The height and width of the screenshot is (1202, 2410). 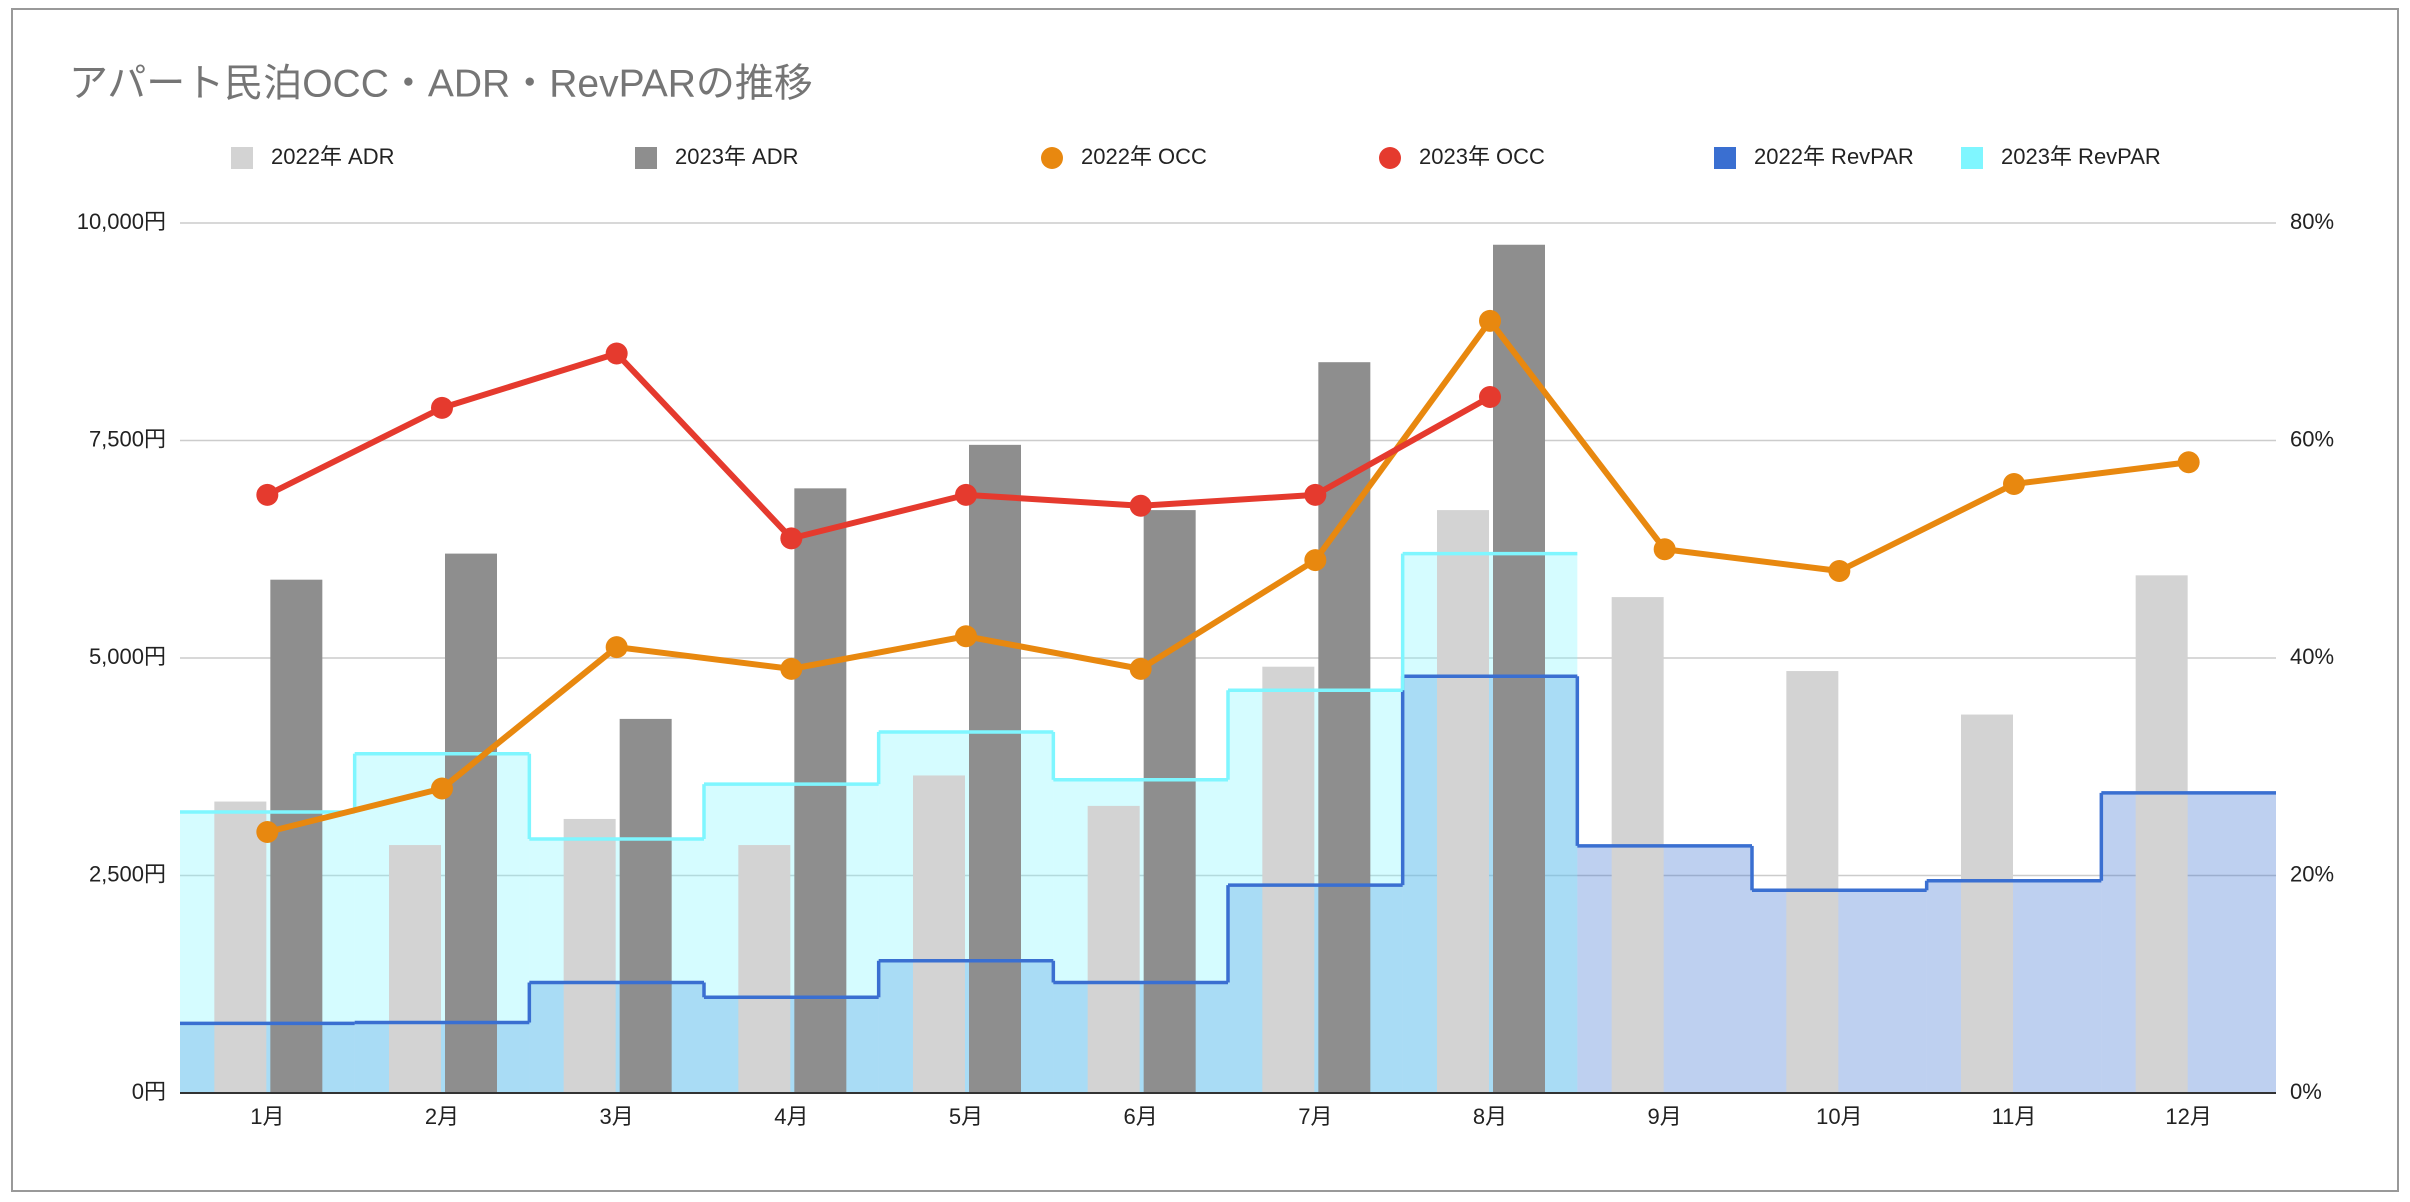 I want to click on x-tick-label: 9月, so click(x=1665, y=1116).